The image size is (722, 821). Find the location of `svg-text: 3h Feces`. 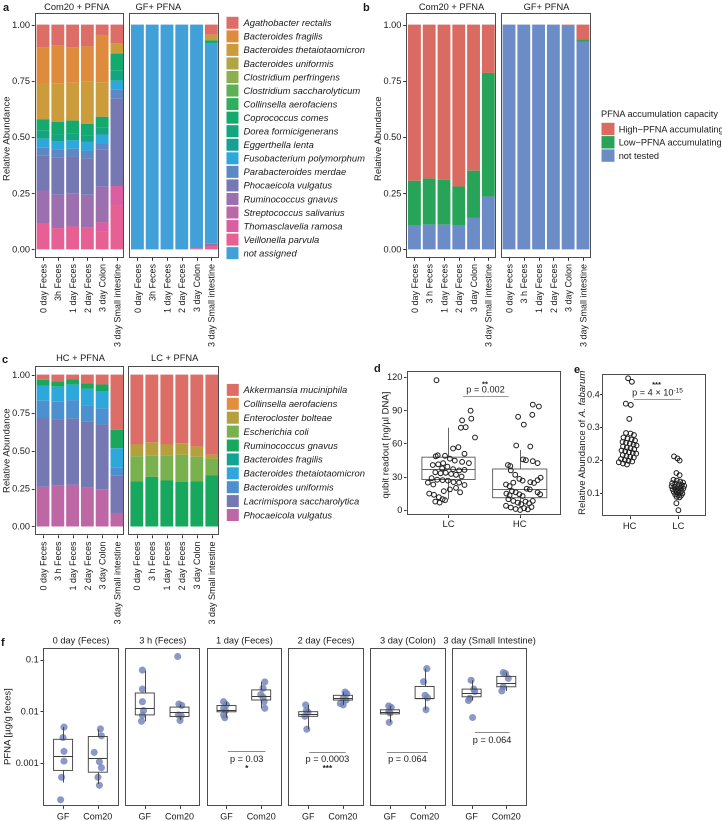

svg-text: 3h Feces is located at coordinates (58, 283).